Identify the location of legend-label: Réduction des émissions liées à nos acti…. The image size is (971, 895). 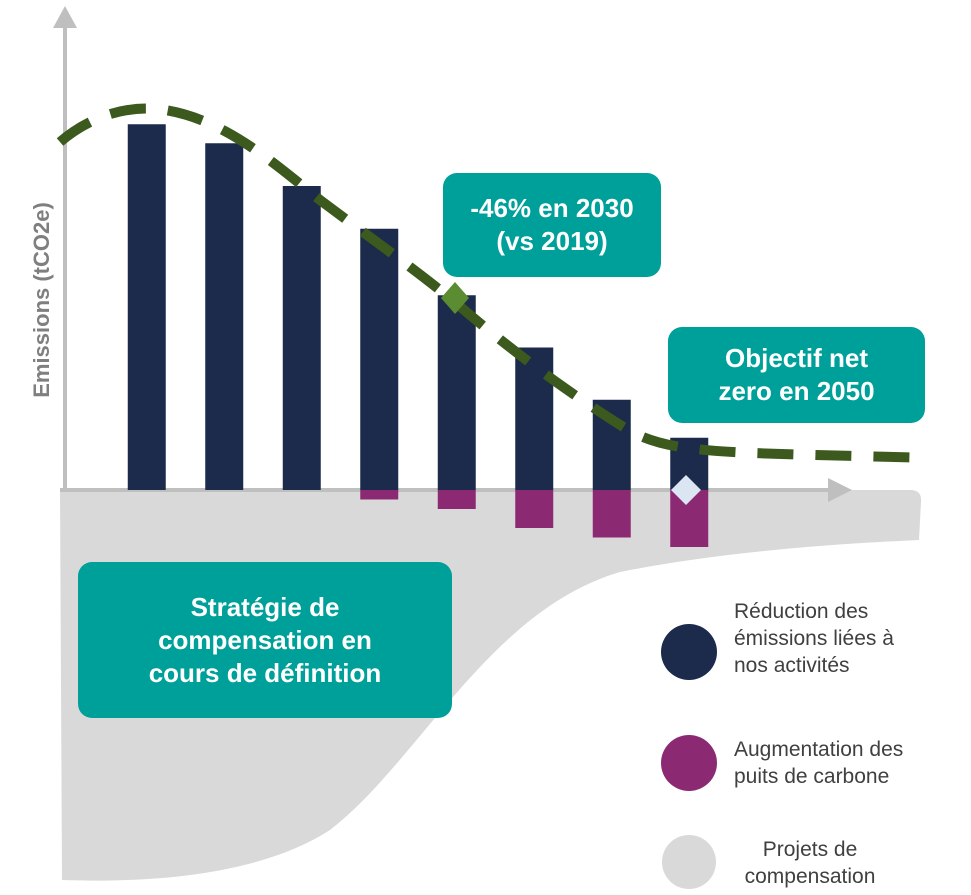
(814, 638).